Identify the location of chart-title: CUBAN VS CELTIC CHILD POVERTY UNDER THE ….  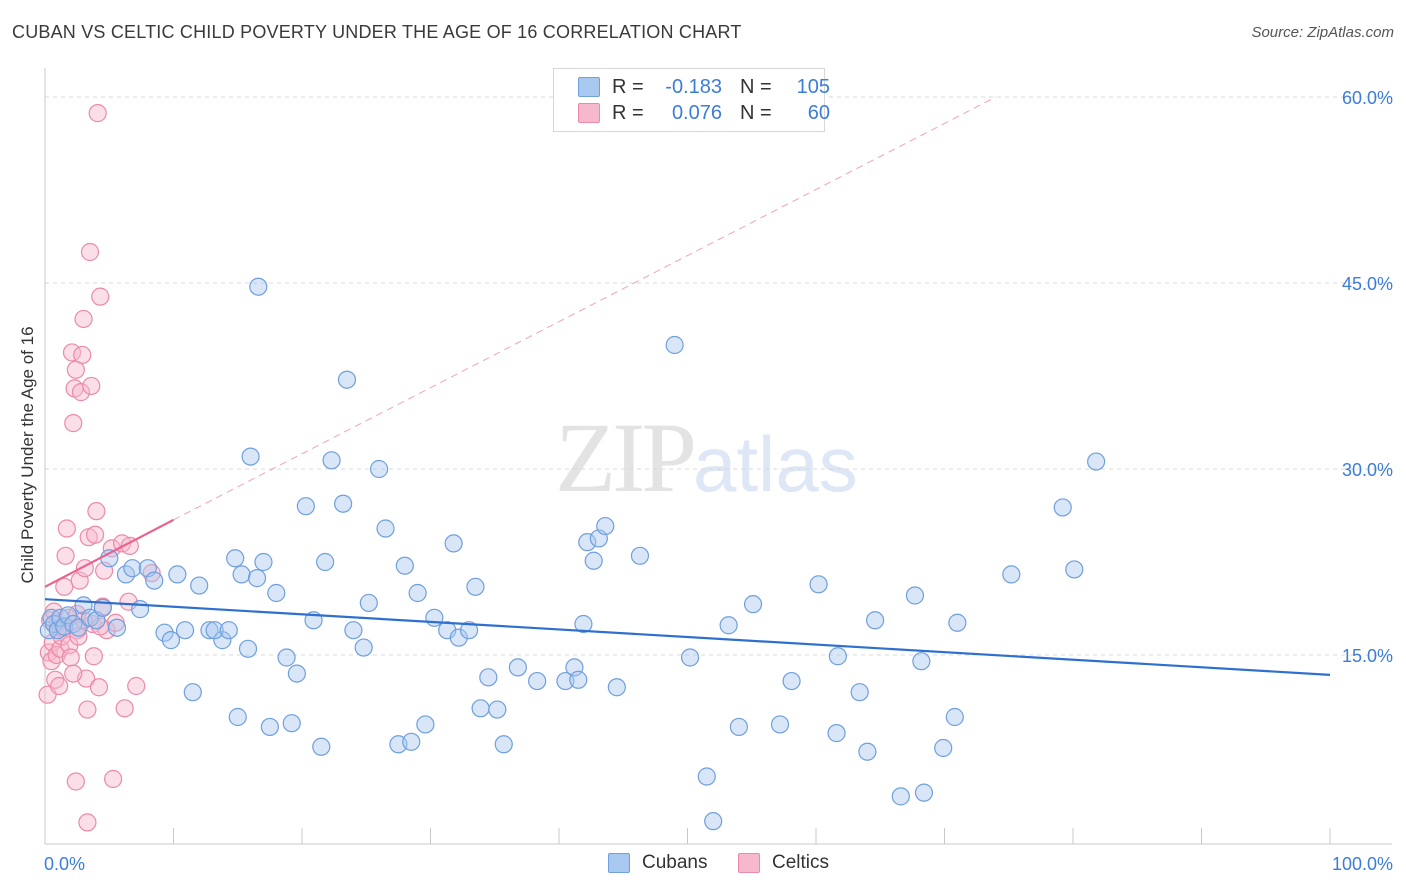
(377, 32).